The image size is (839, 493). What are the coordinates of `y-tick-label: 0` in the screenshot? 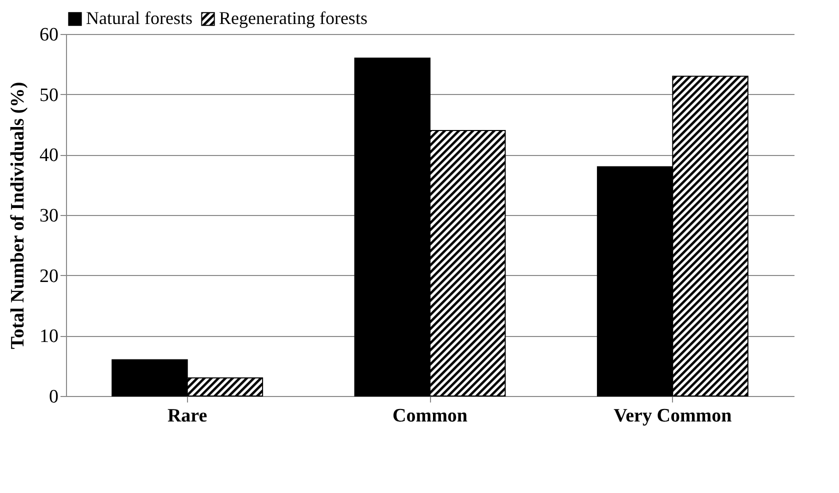 It's located at (53, 397).